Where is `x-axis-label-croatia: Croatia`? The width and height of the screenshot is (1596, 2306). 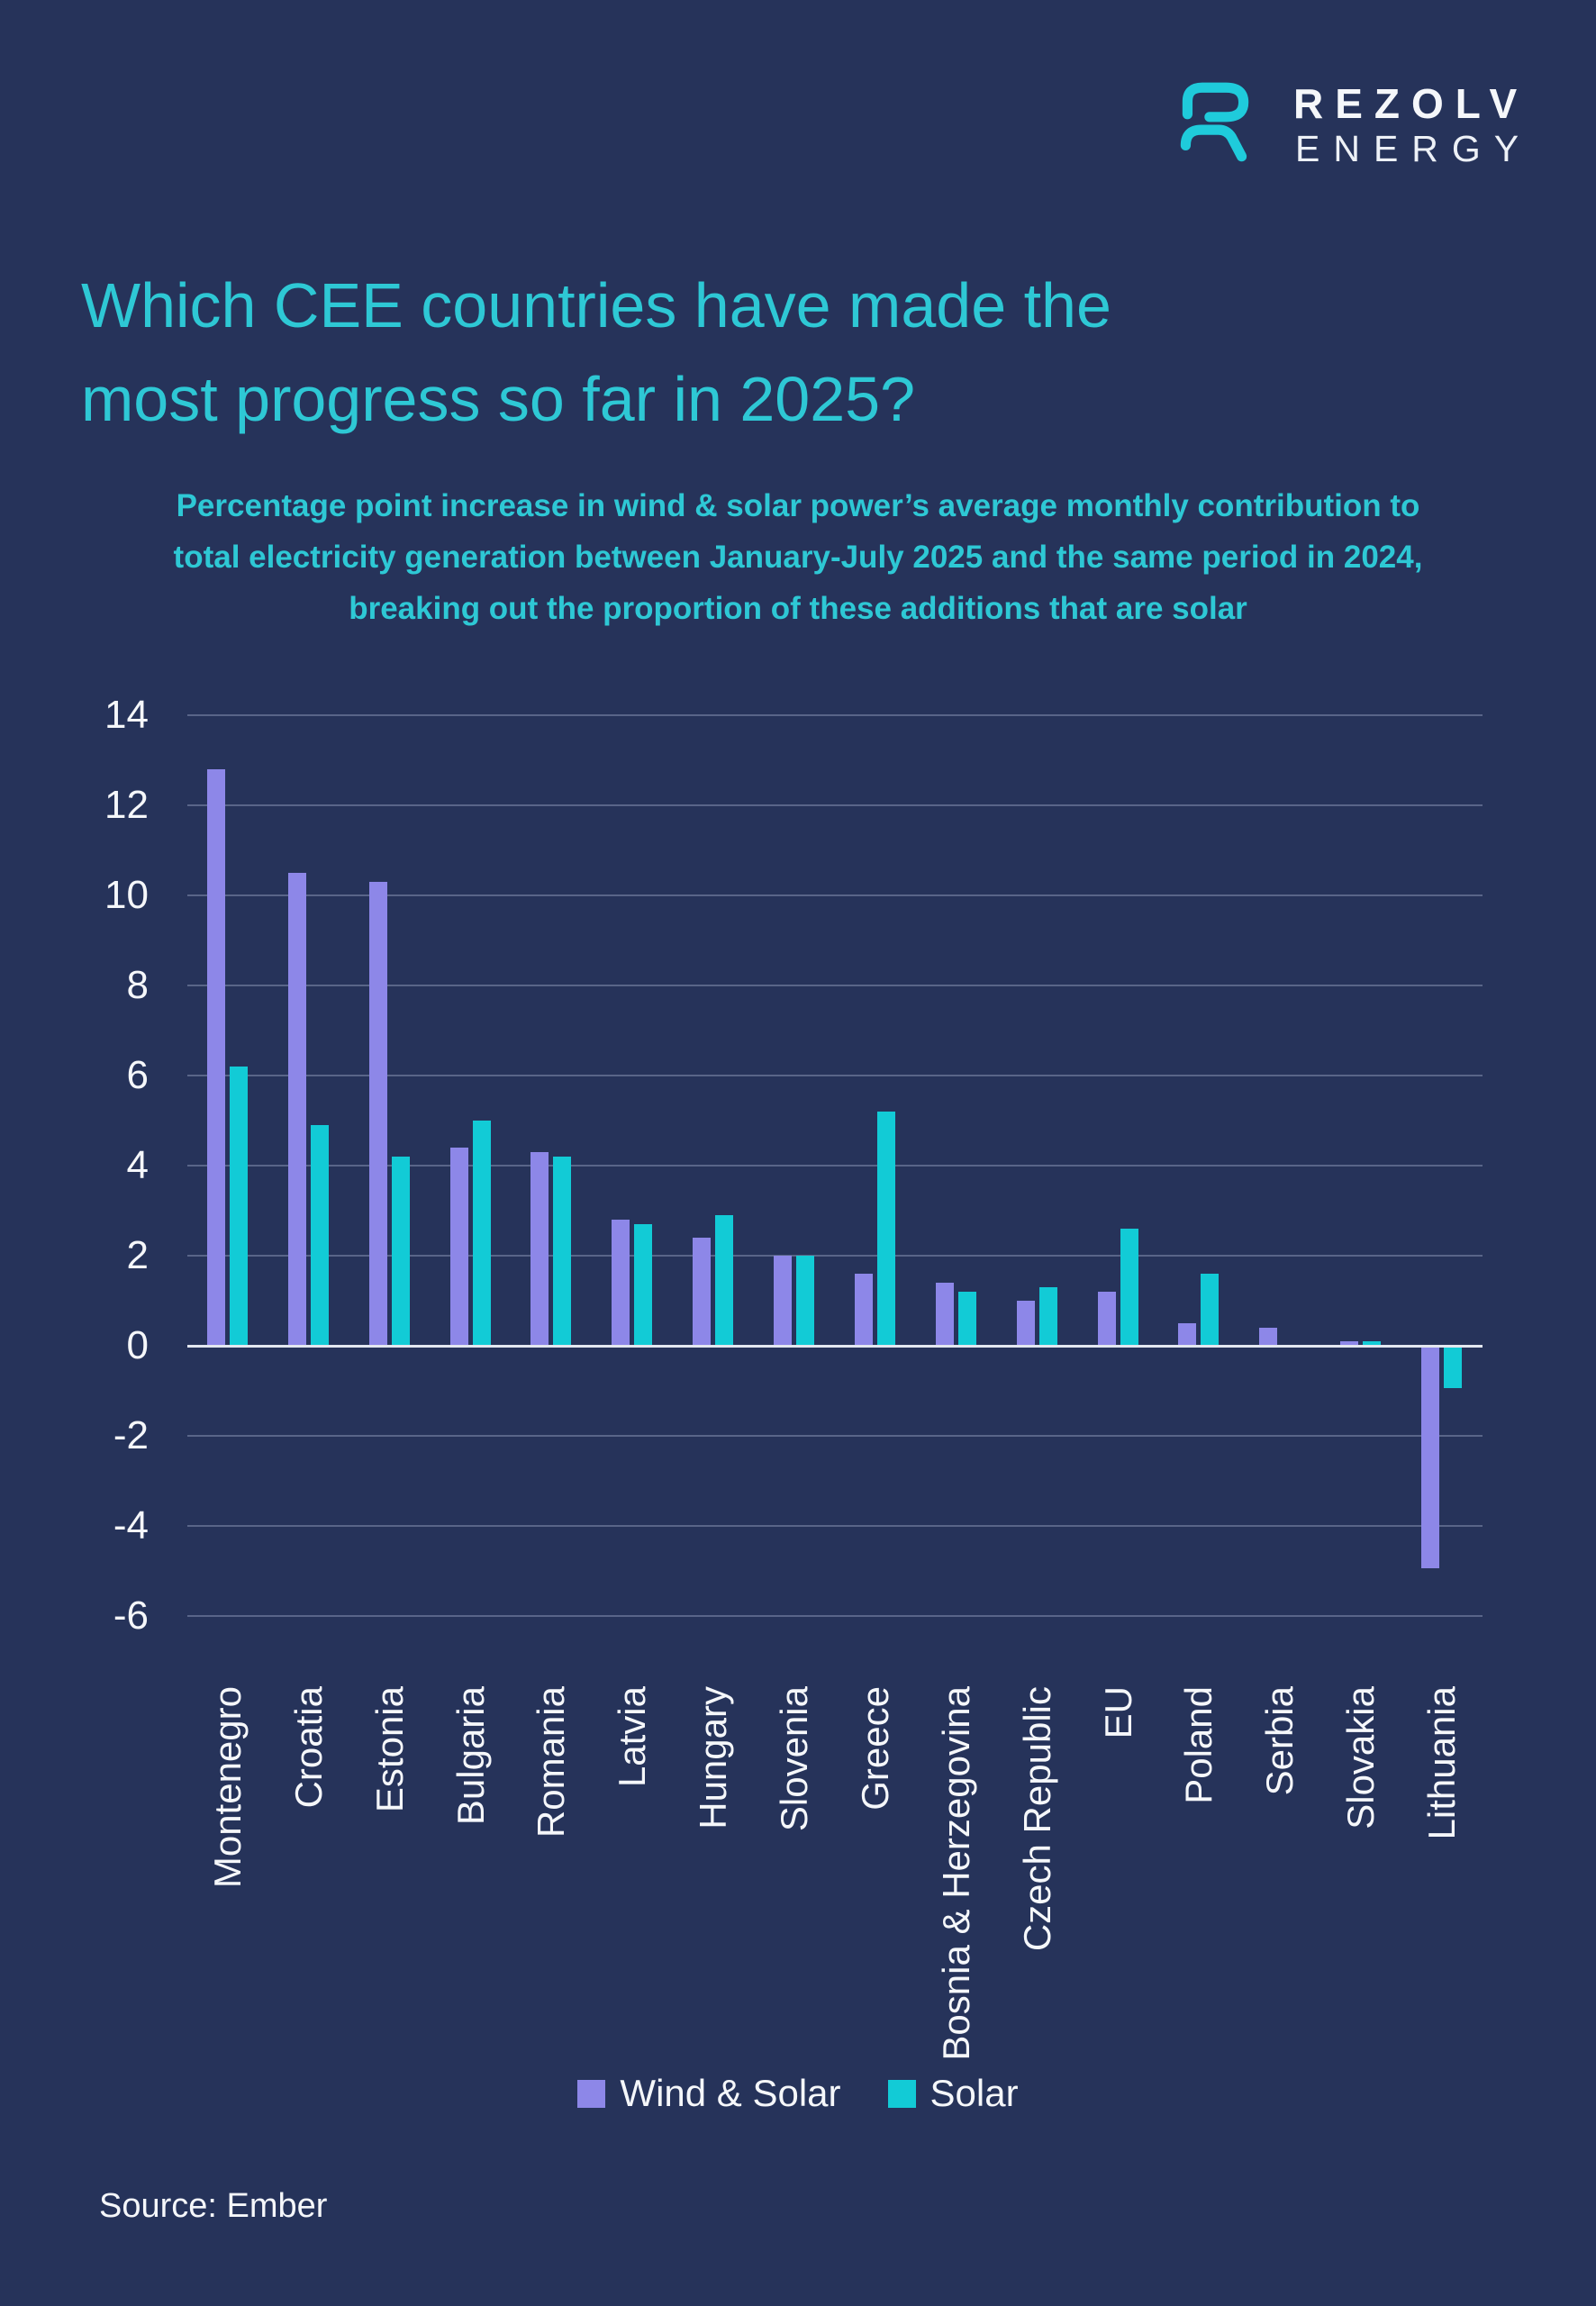 x-axis-label-croatia: Croatia is located at coordinates (309, 1749).